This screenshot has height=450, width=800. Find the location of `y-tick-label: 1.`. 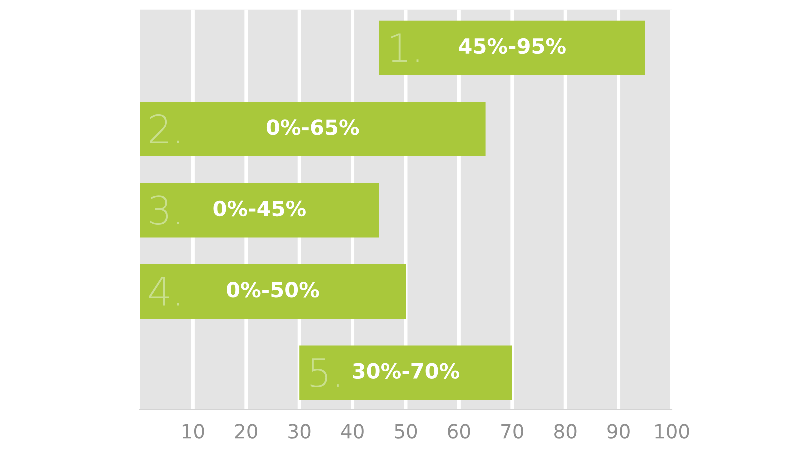

y-tick-label: 1. is located at coordinates (405, 48).